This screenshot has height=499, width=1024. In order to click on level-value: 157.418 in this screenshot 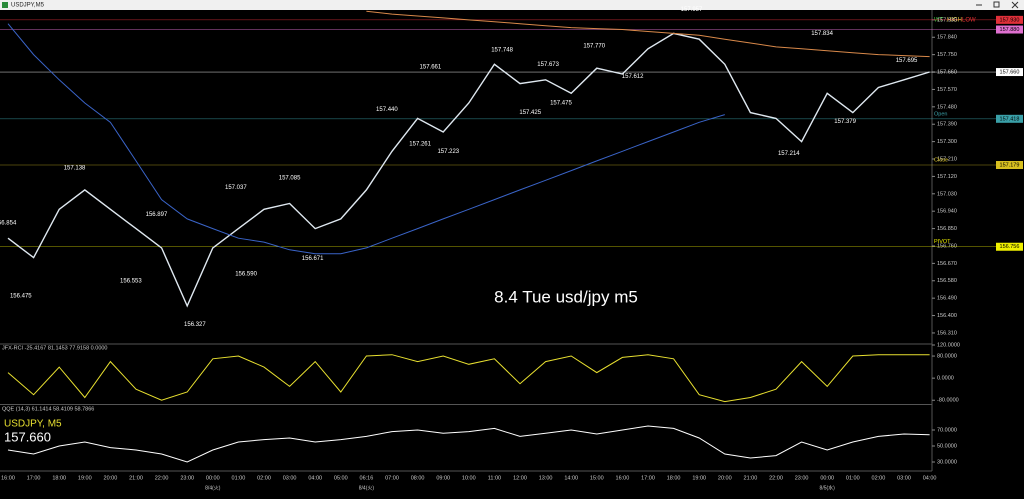, I will do `click(1010, 119)`.